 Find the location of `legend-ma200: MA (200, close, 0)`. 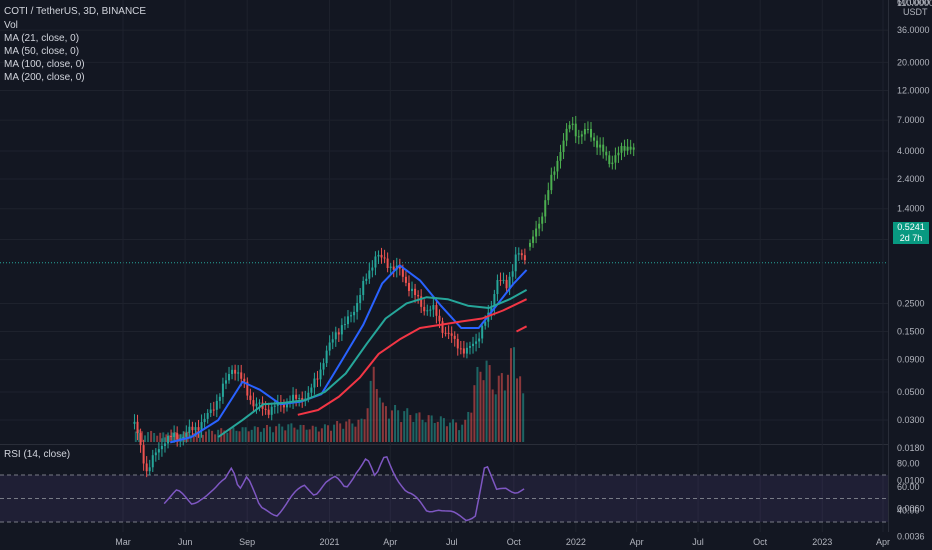

legend-ma200: MA (200, close, 0) is located at coordinates (44, 77).